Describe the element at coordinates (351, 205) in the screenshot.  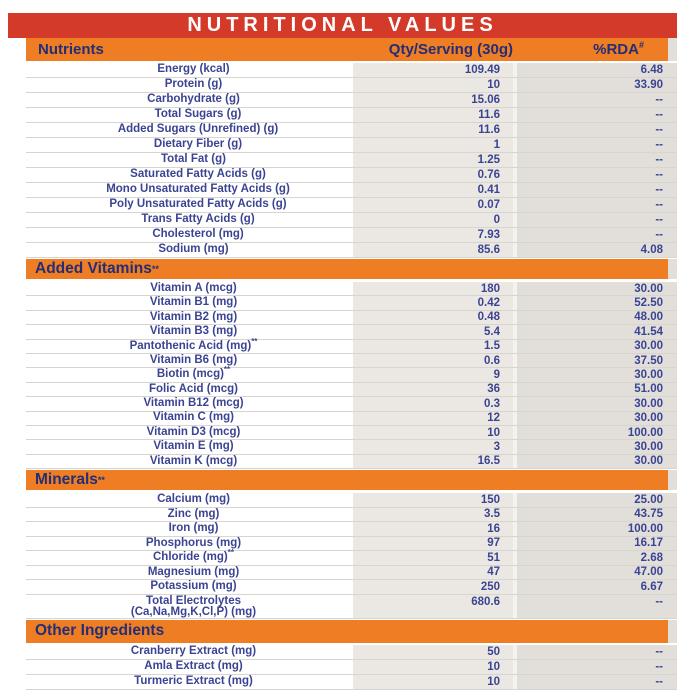
I see `table-row: Poly Unsaturated Fatty Acids (g) 0.07 --` at that location.